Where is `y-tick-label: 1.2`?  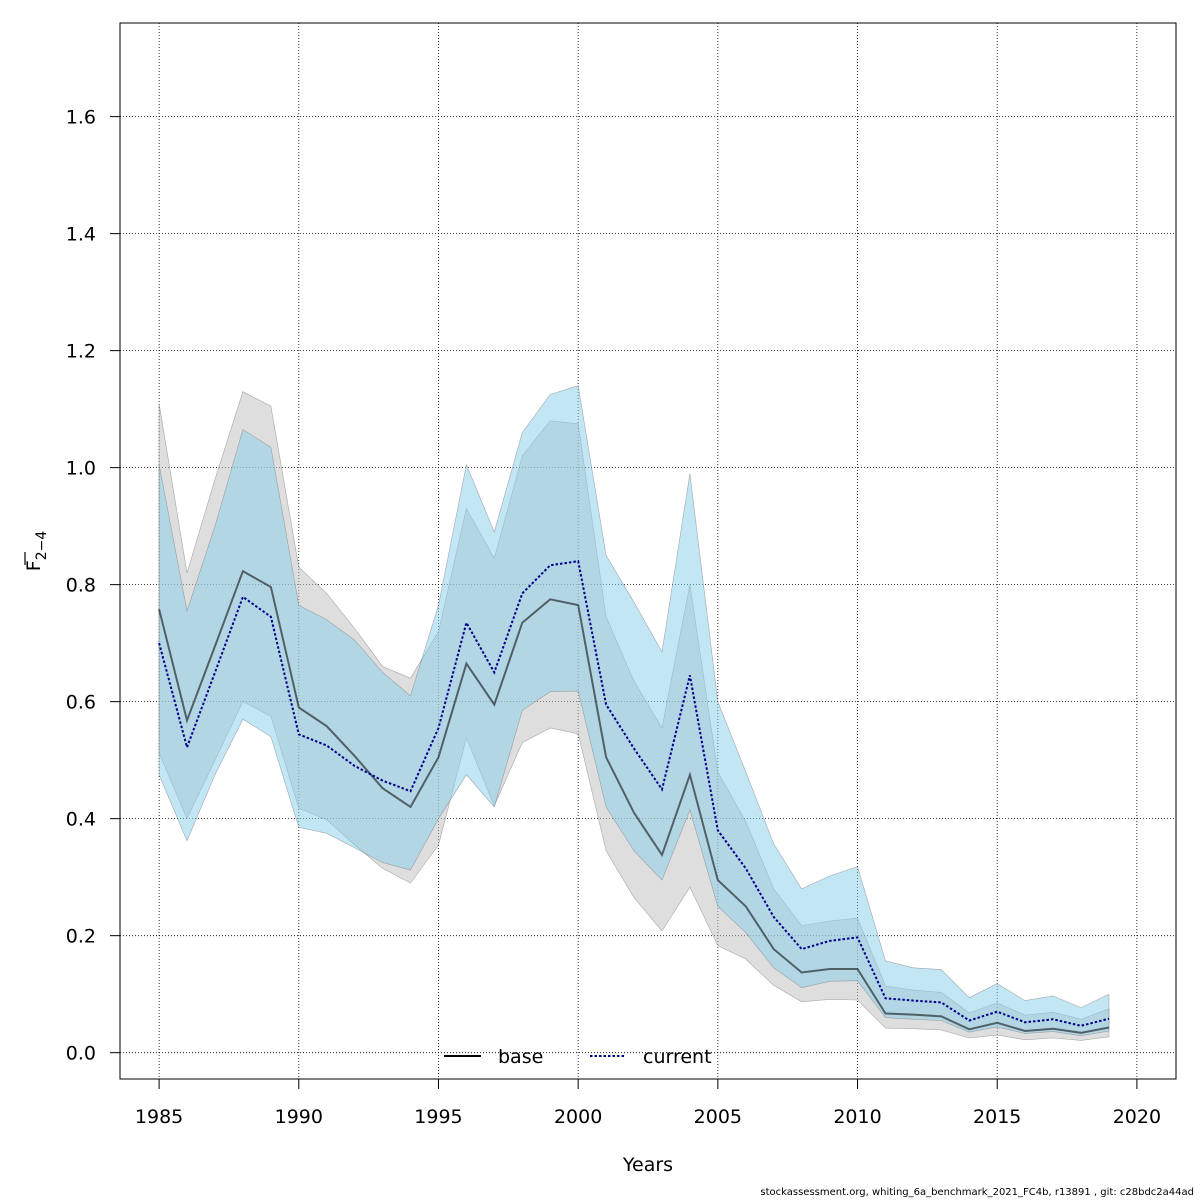 y-tick-label: 1.2 is located at coordinates (81, 352).